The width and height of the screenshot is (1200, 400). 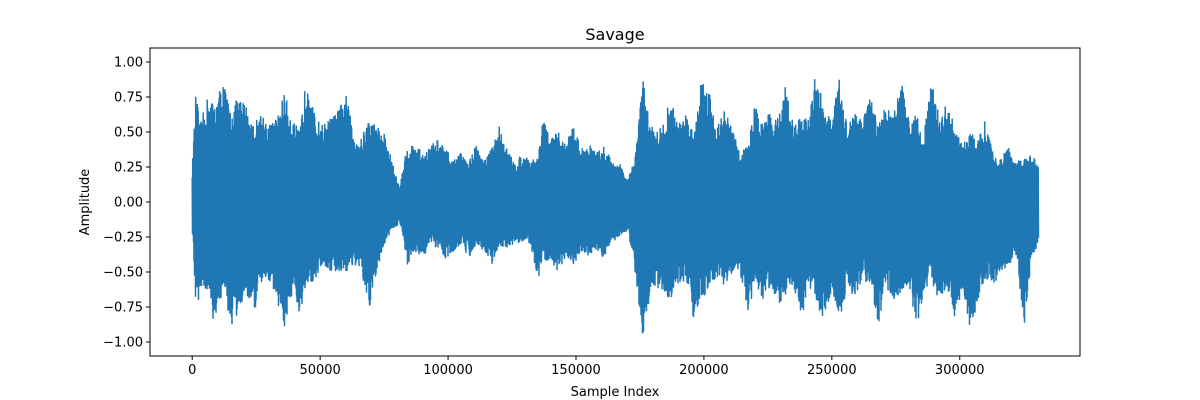 What do you see at coordinates (123, 308) in the screenshot?
I see `y-tick-label: −0.75` at bounding box center [123, 308].